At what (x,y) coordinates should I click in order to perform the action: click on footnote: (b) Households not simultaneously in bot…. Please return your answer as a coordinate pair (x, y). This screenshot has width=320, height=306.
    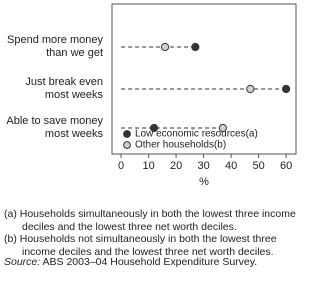
    Looking at the image, I should click on (140, 245).